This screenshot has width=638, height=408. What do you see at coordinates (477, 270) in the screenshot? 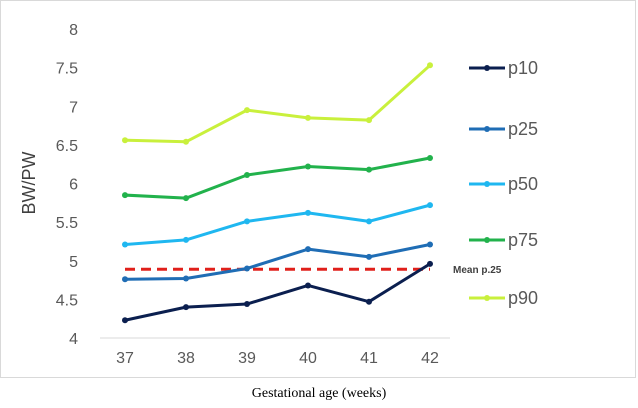
I see `reference-line-label: Mean p.25` at bounding box center [477, 270].